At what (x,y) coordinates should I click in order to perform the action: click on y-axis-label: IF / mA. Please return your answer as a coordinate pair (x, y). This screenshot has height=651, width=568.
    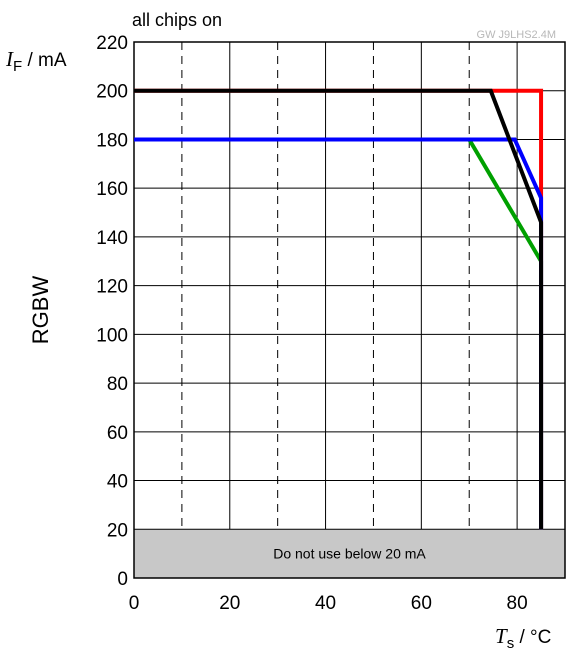
    Looking at the image, I should click on (36, 61).